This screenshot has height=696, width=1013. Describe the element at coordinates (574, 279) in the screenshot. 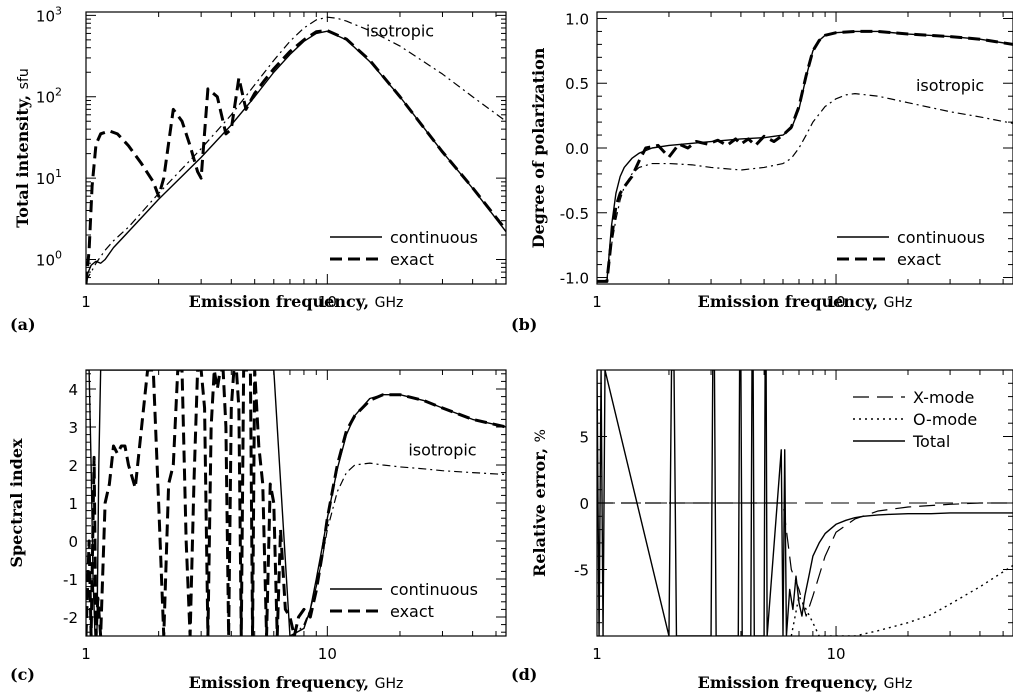

I see `y-tick-label: -1.0` at that location.